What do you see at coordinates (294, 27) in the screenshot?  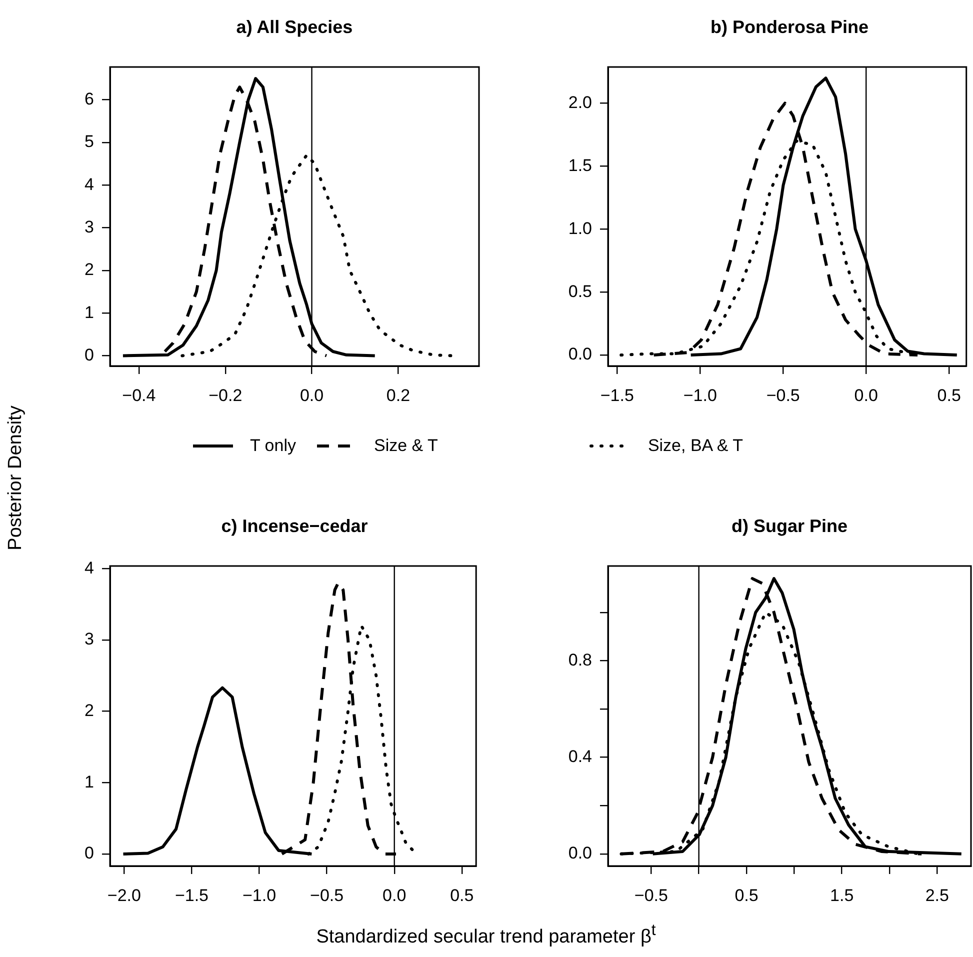 I see `chart-title: a) All Species` at bounding box center [294, 27].